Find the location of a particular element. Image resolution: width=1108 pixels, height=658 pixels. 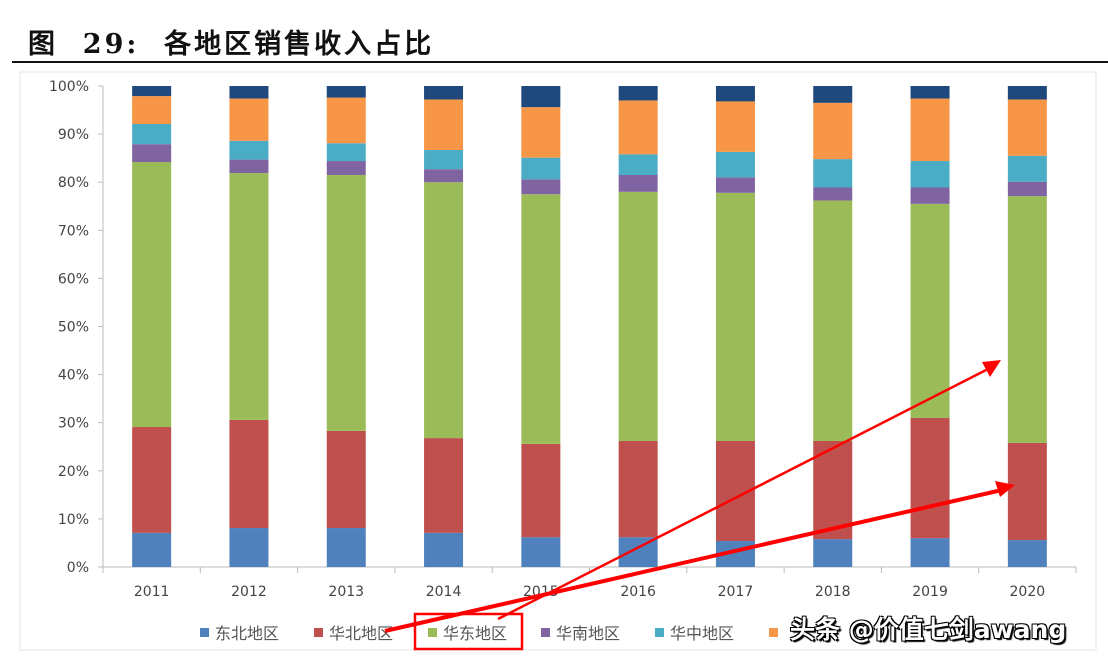

x-tick-label: 2013 is located at coordinates (346, 592).